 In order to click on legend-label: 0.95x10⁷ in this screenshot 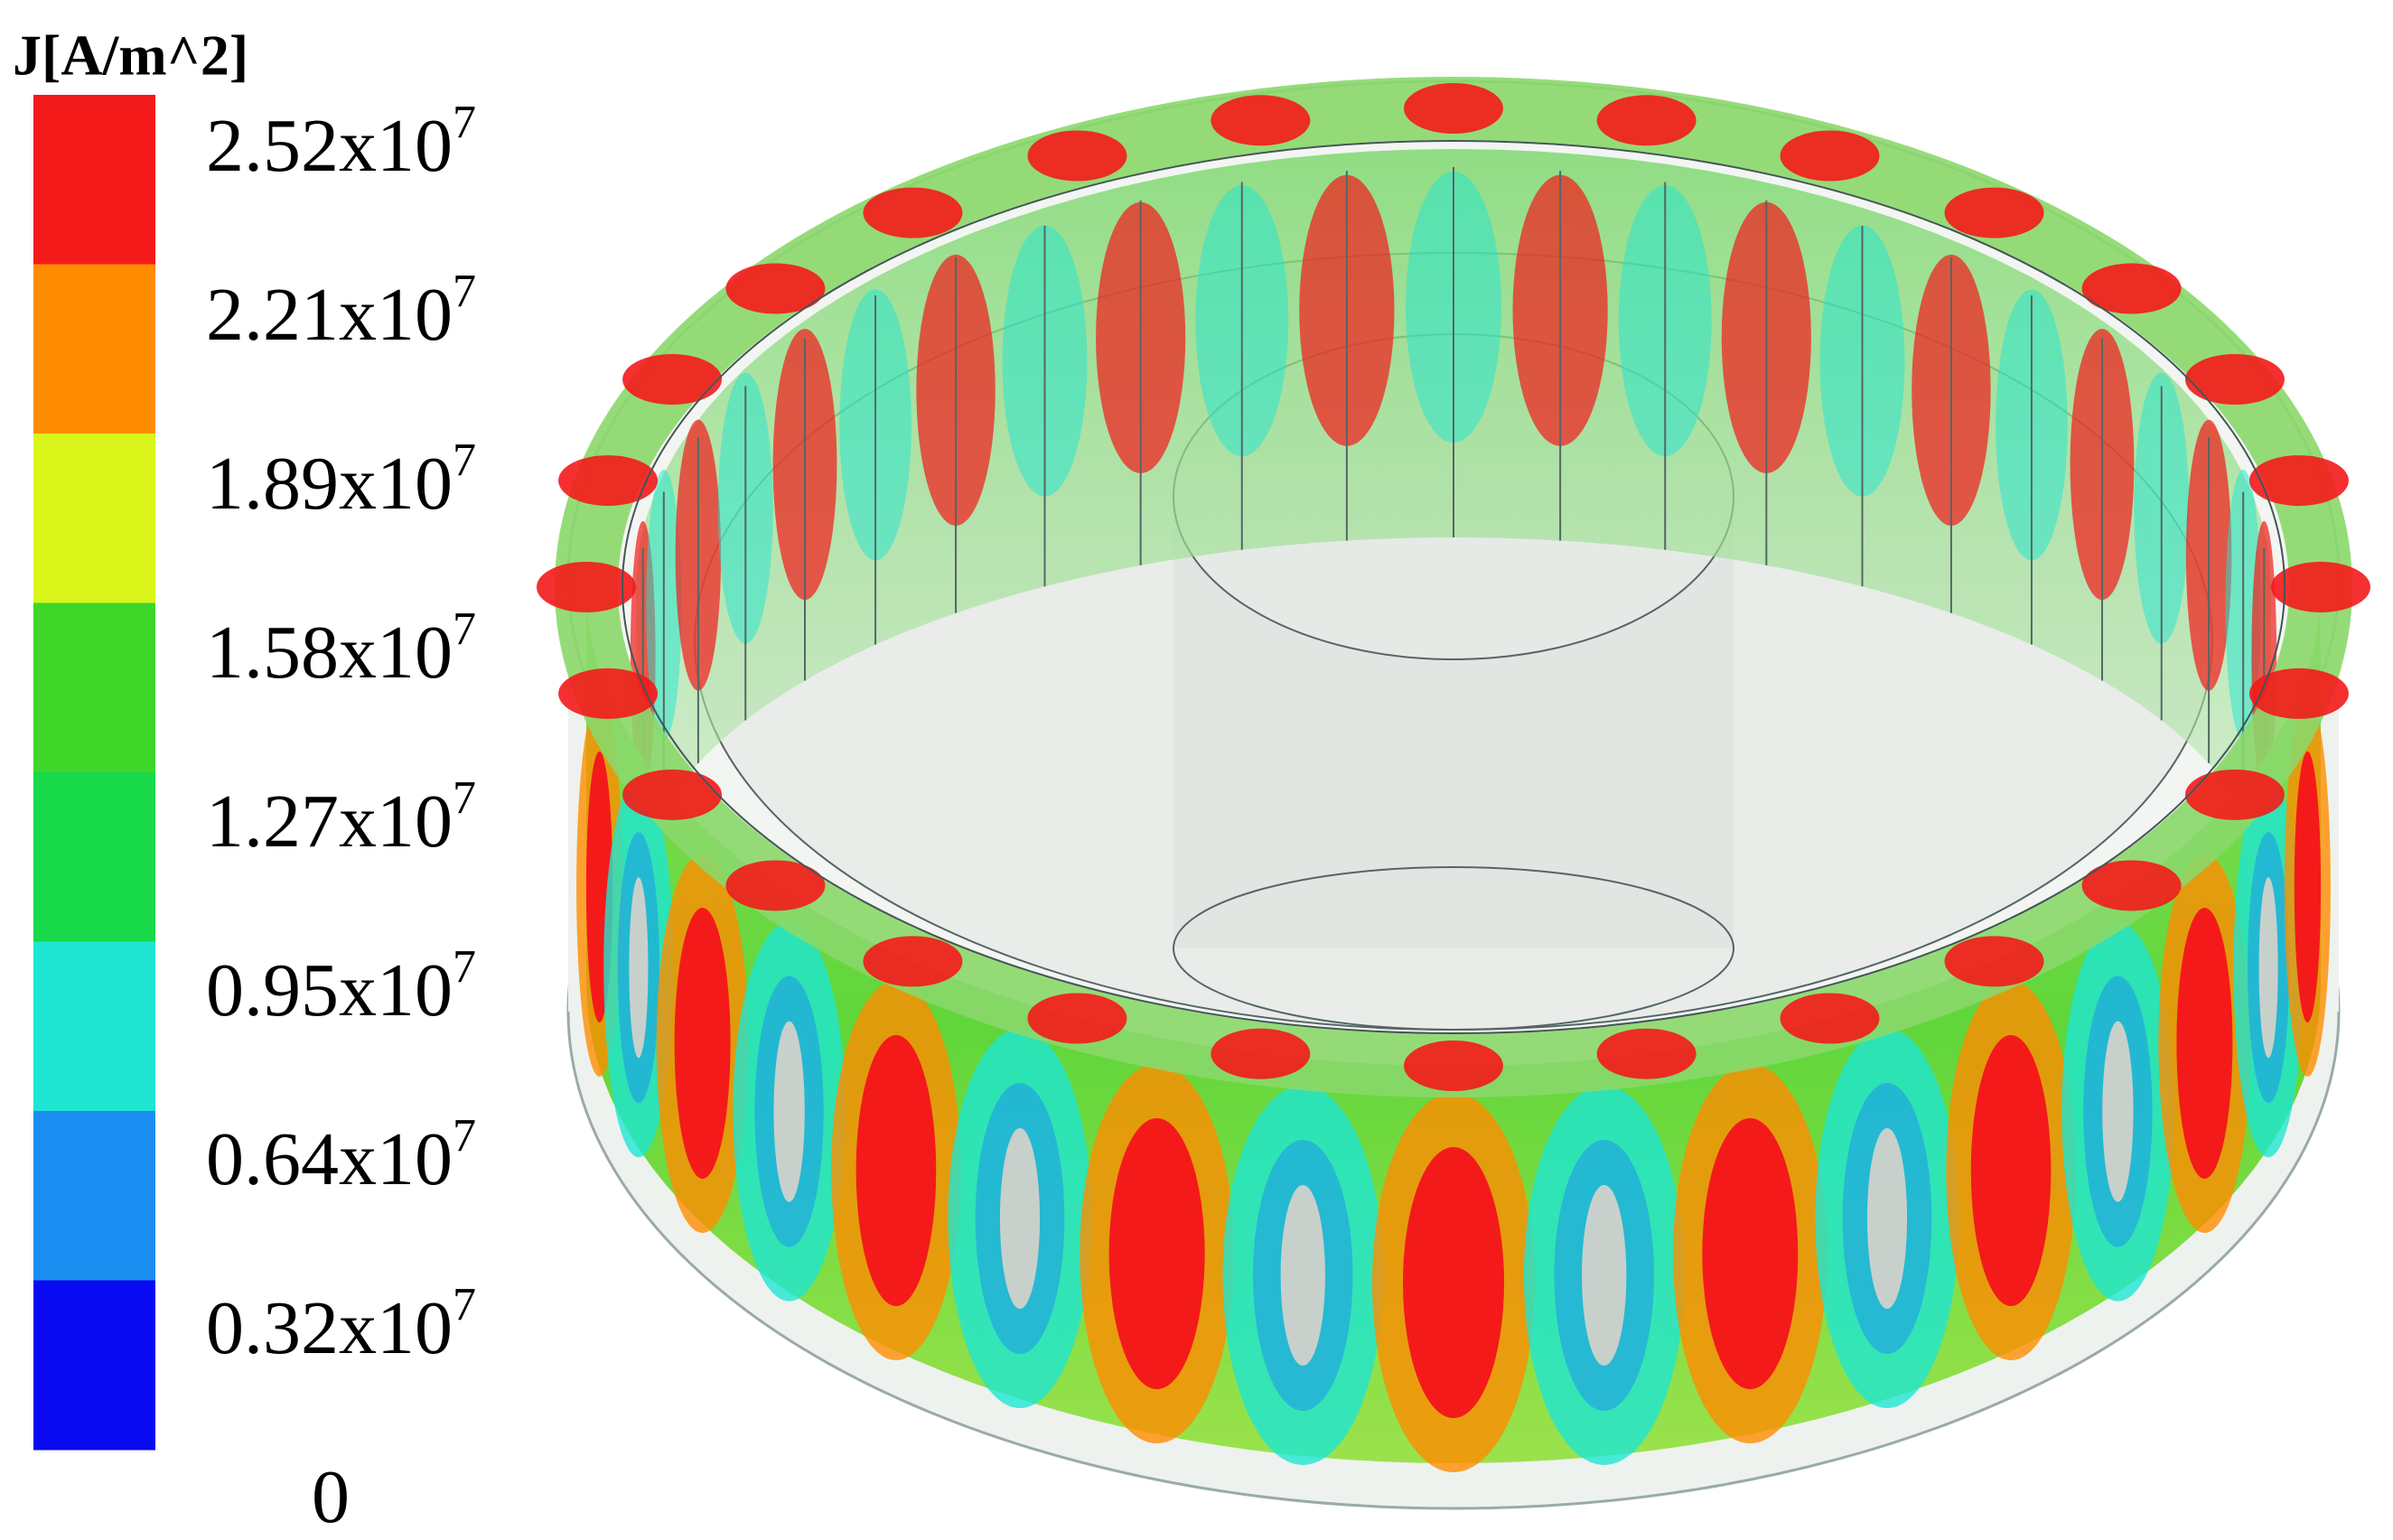, I will do `click(341, 987)`.